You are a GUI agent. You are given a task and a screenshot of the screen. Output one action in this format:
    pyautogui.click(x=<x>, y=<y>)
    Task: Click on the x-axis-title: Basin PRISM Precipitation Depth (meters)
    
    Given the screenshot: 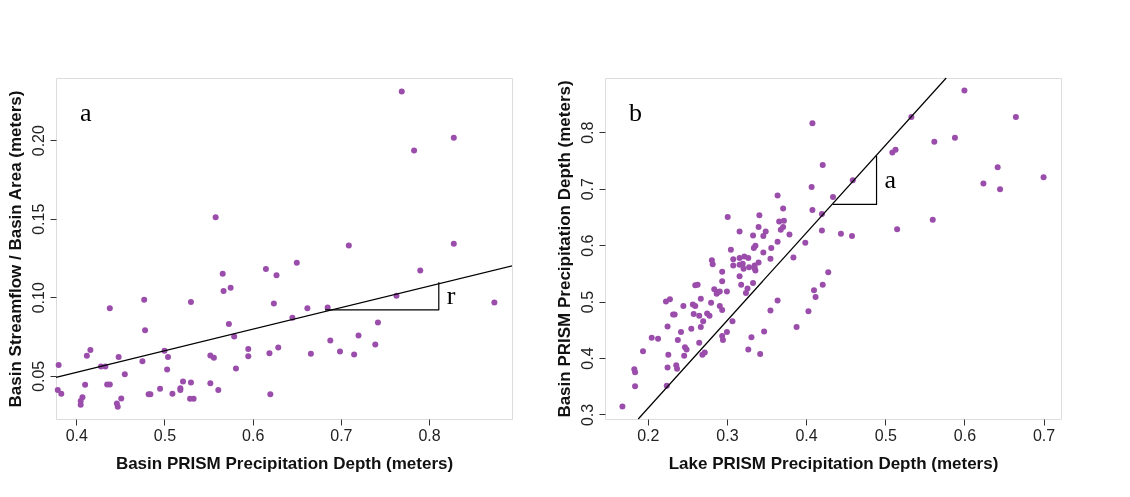 What is the action you would take?
    pyautogui.click(x=284, y=463)
    